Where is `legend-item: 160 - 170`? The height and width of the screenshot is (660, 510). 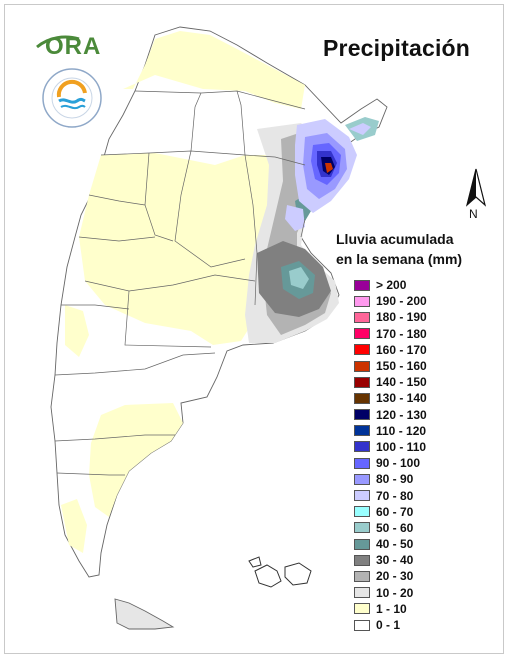 legend-item: 160 - 170 is located at coordinates (390, 350).